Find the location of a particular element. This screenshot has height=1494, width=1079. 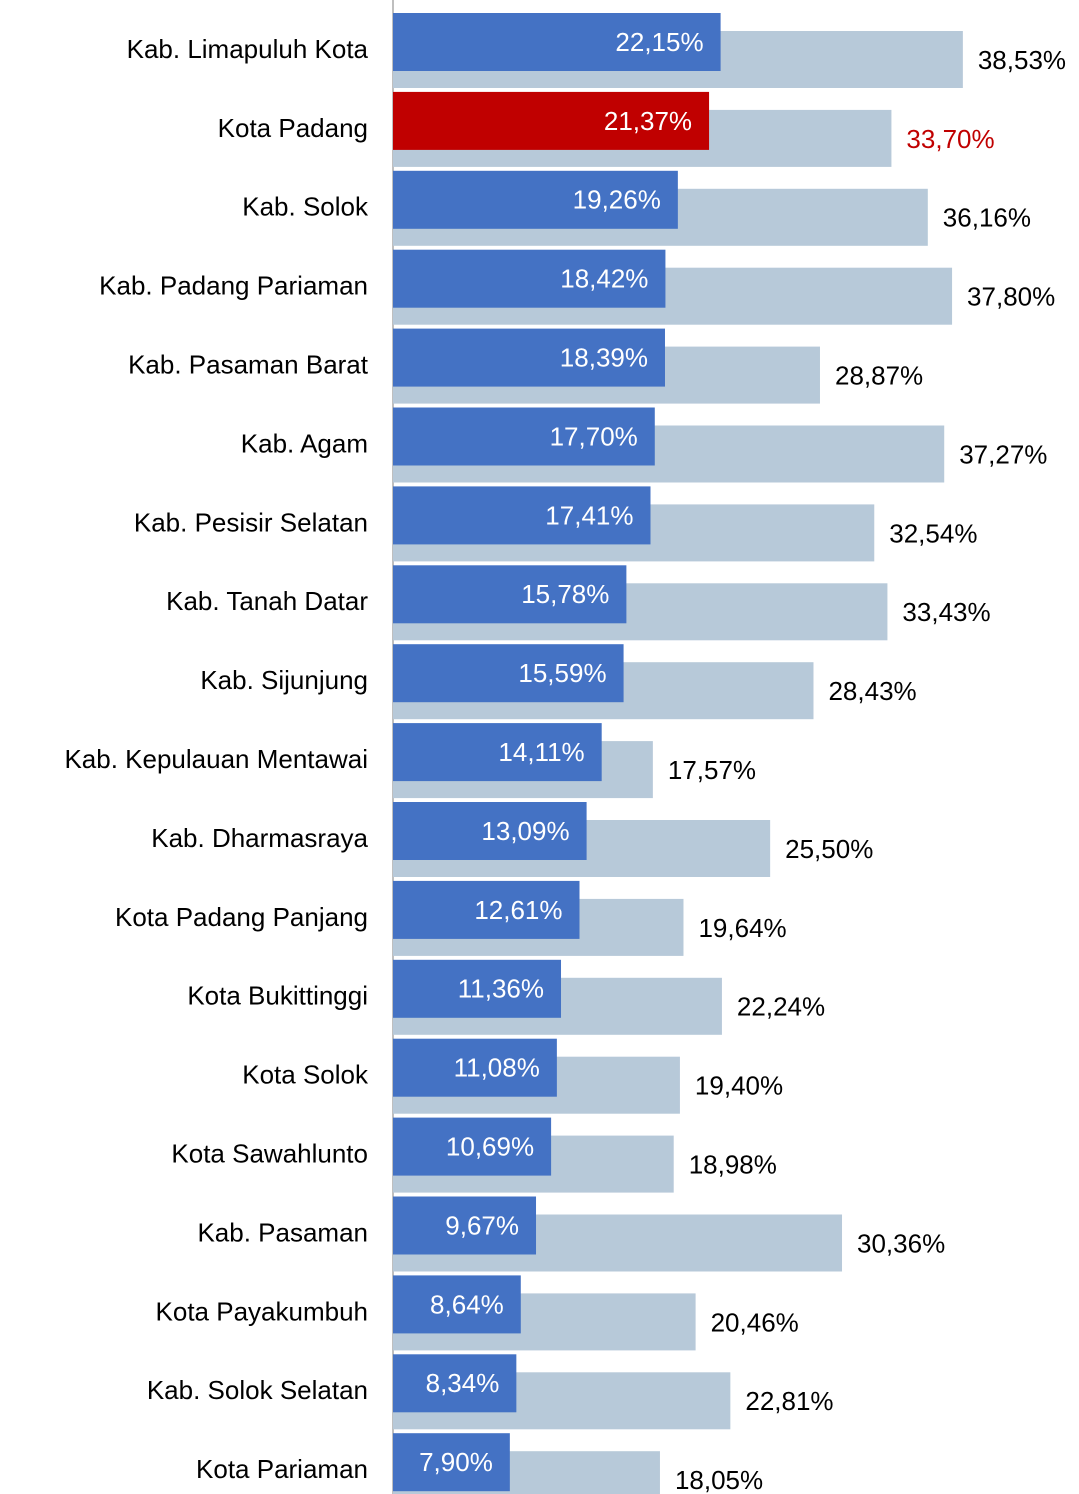

value-label-total: 37,80% is located at coordinates (1011, 297).